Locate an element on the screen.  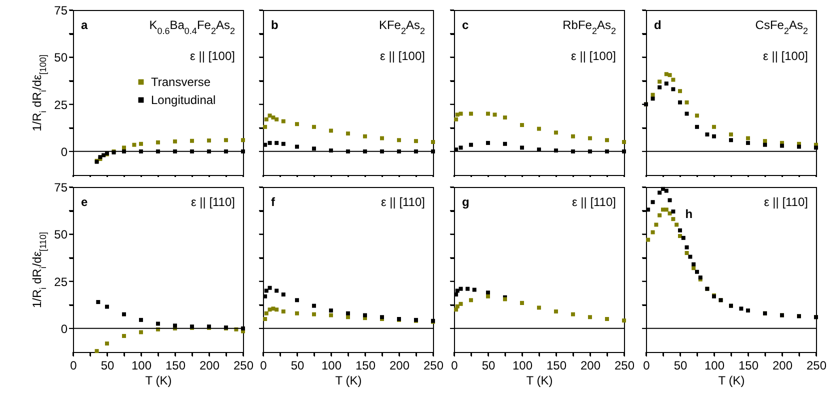
legend-label: Transverse is located at coordinates (181, 82).